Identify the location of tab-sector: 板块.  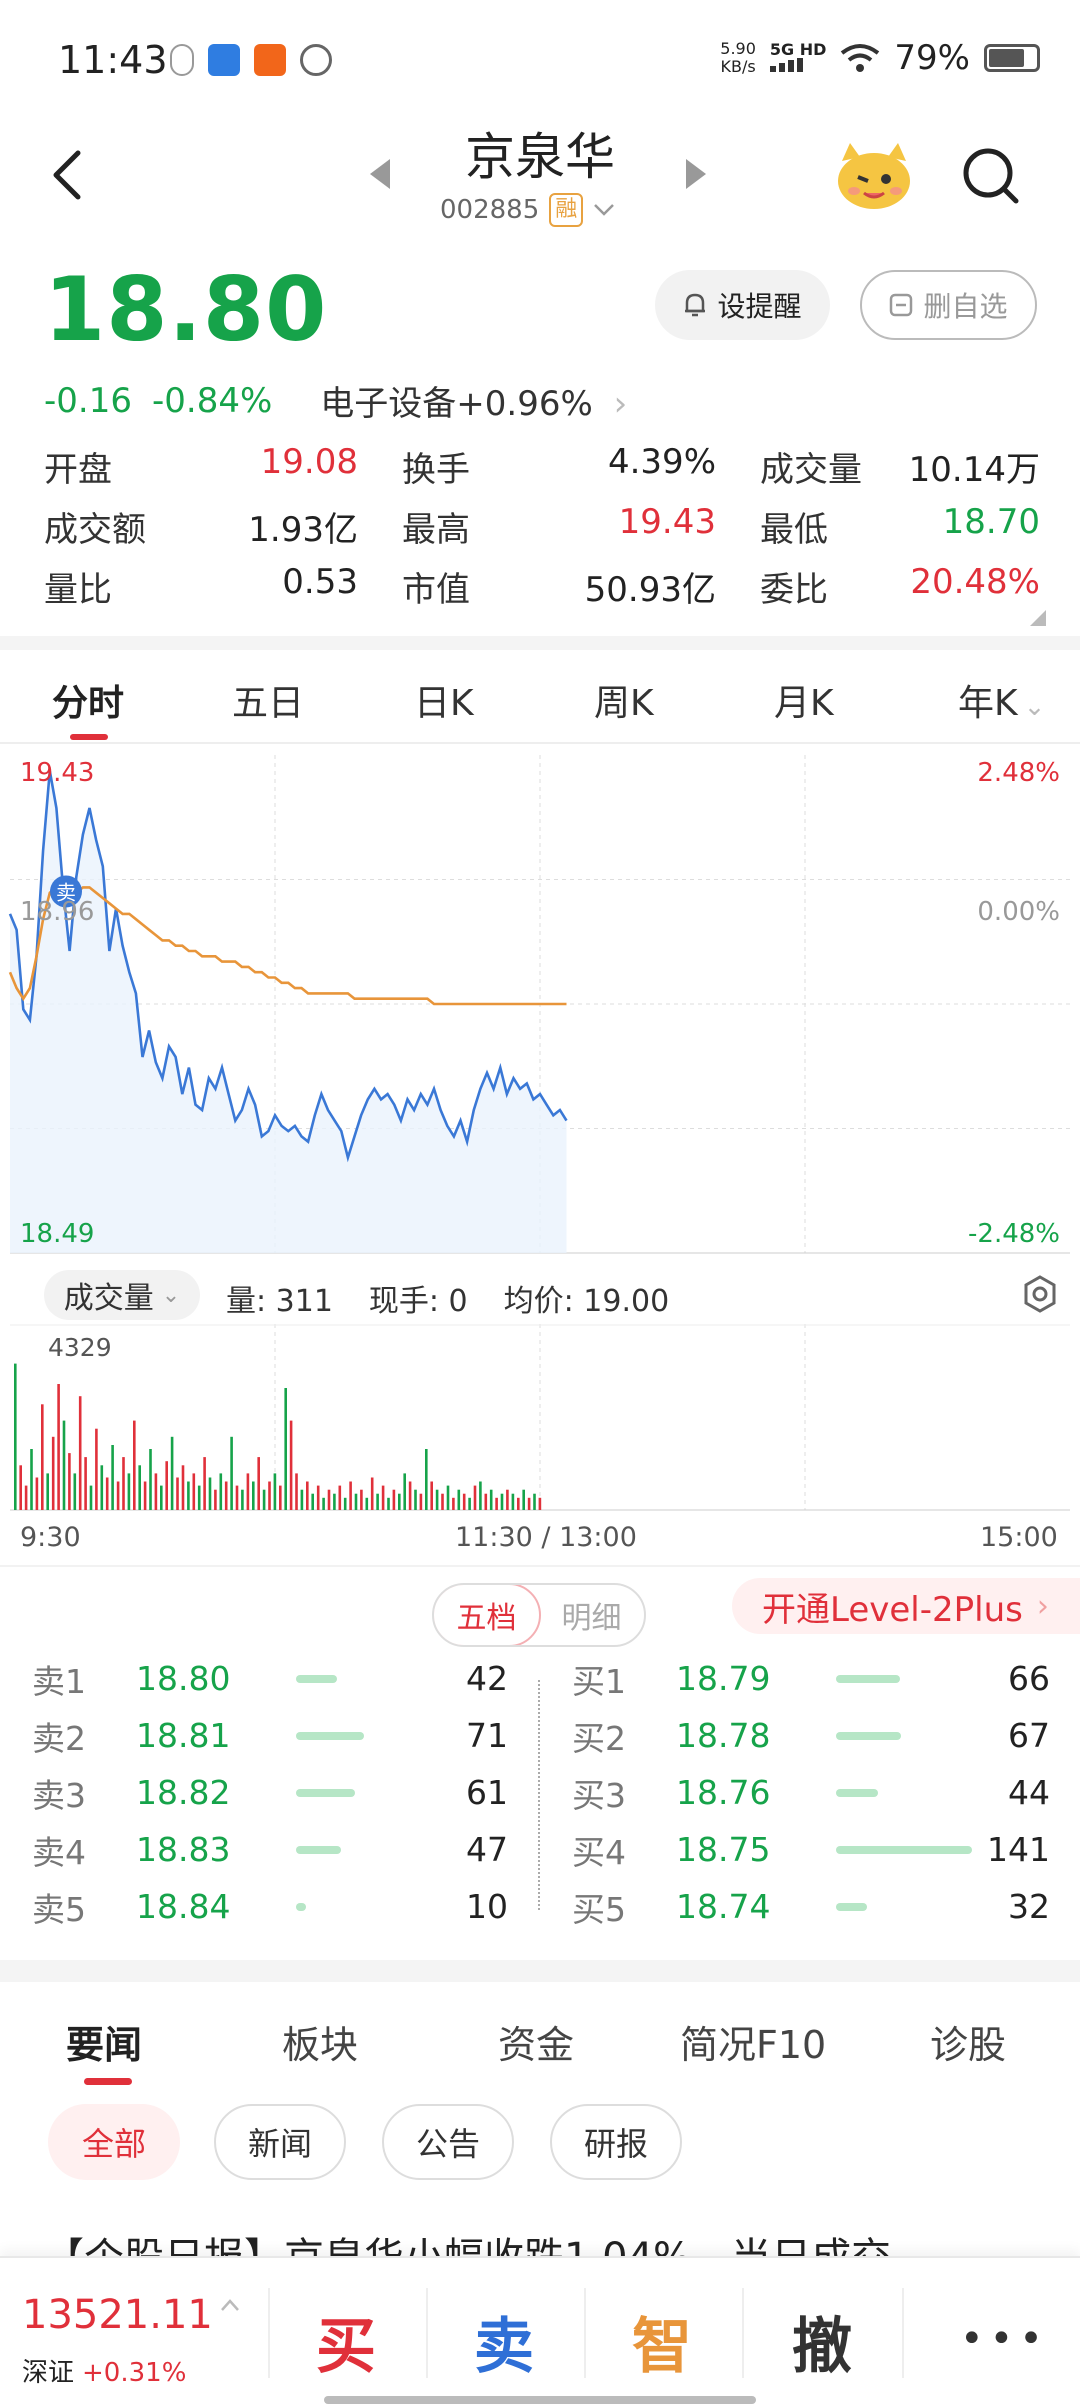
(320, 2045).